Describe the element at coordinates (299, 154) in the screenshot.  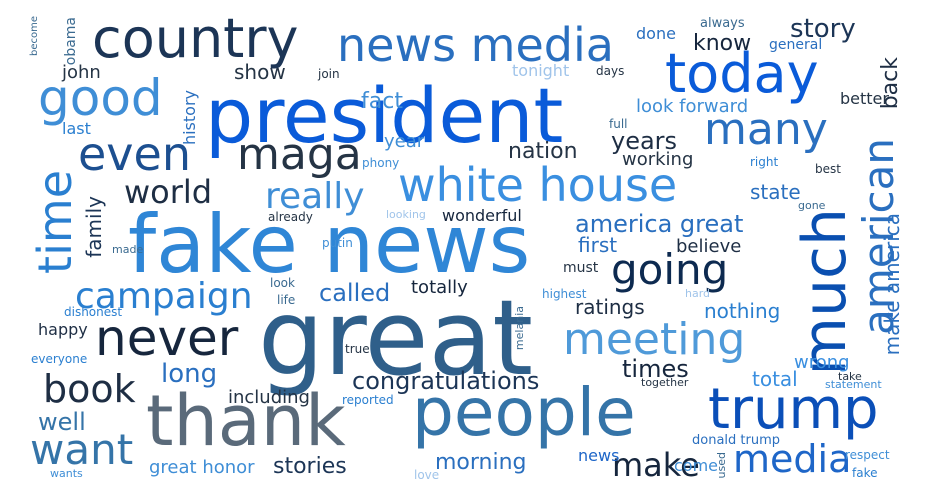
I see `word-maga: maga` at that location.